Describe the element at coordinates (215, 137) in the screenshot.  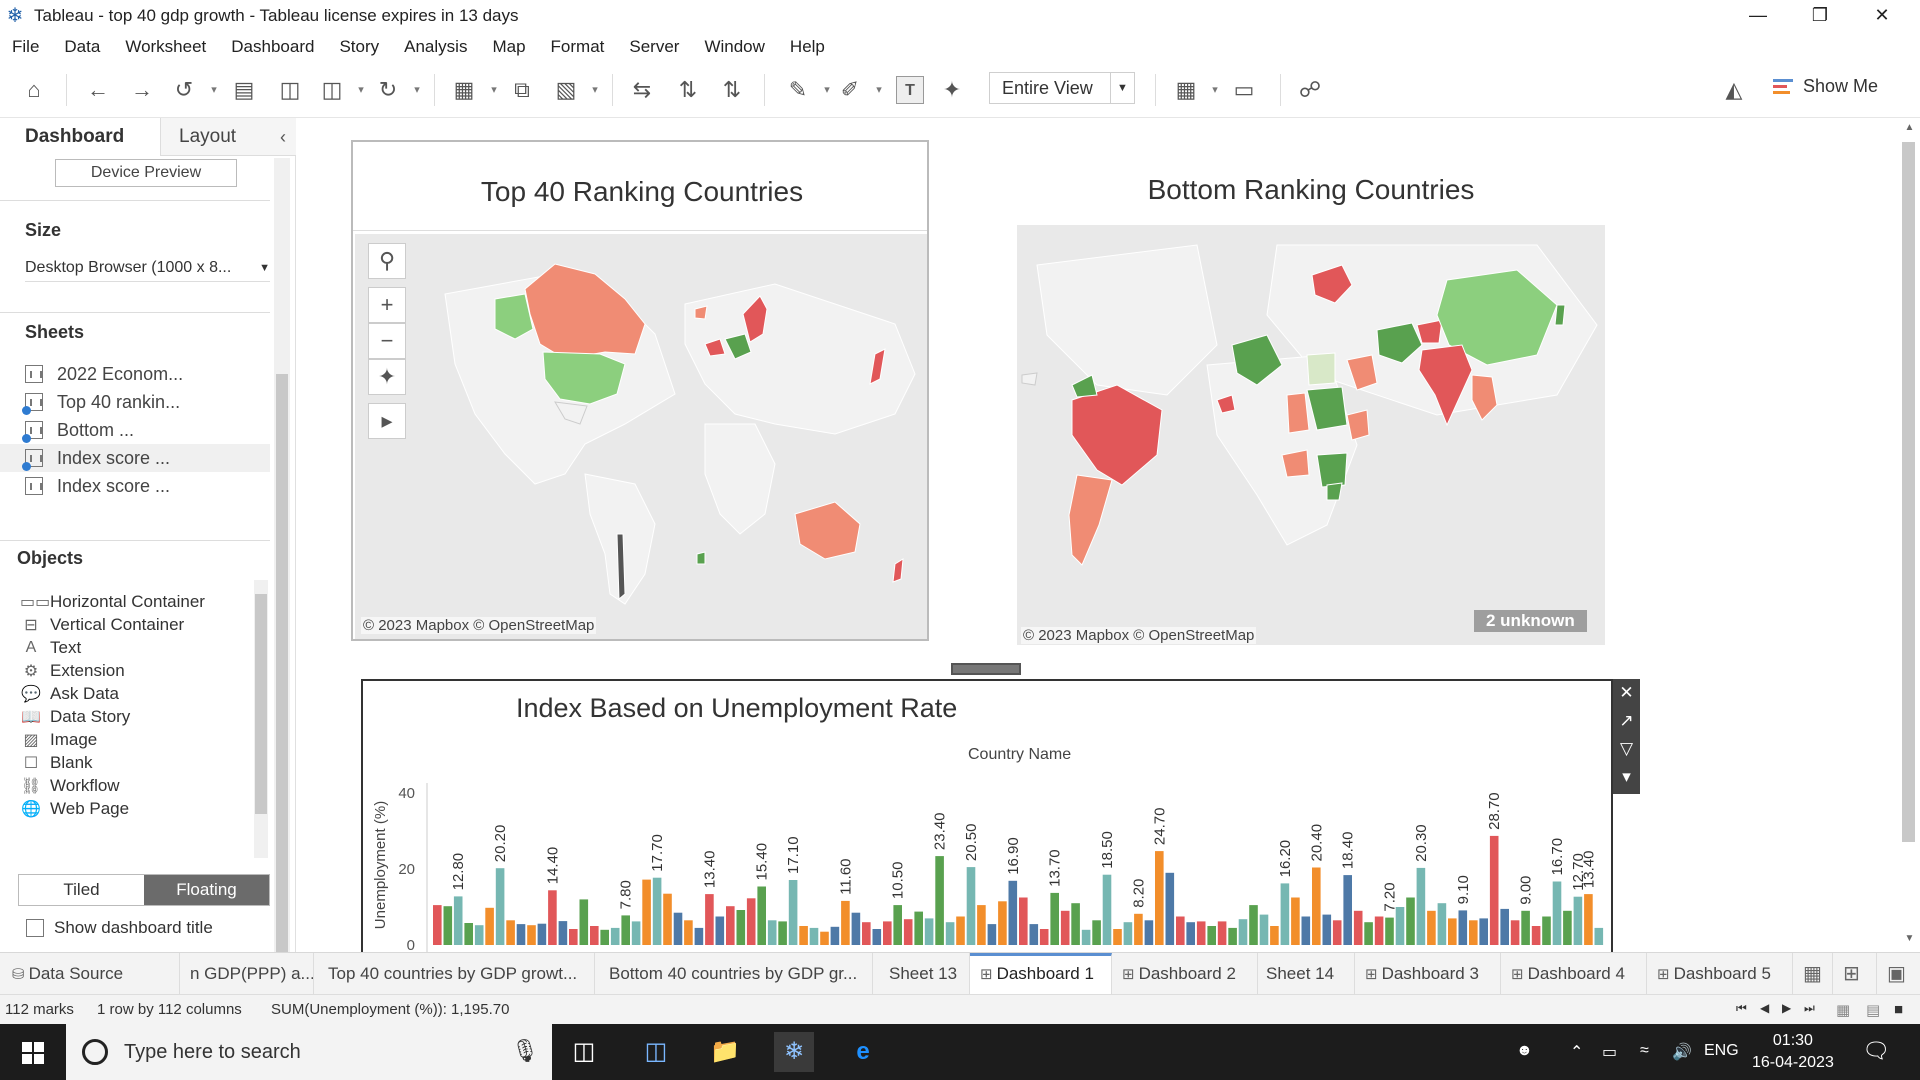
I see `tab-layout: Layout` at that location.